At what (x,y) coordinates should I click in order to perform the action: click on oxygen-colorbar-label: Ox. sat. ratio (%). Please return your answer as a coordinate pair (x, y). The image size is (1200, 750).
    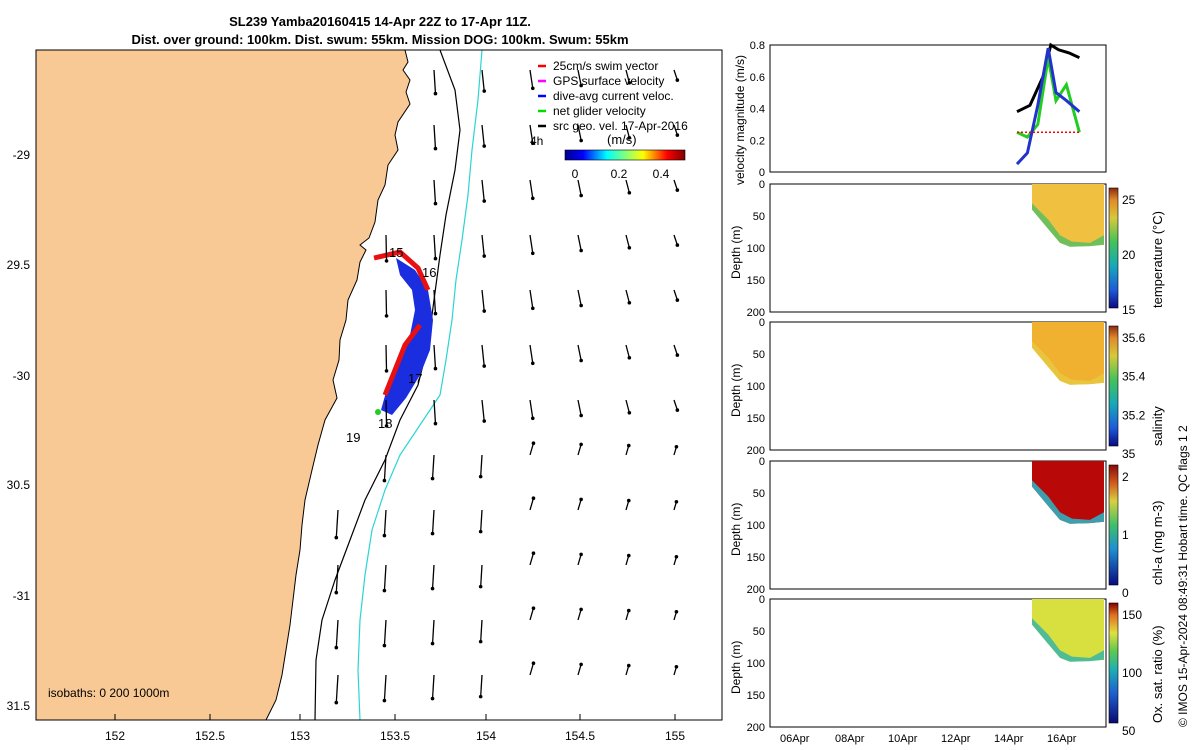
    Looking at the image, I should click on (1157, 674).